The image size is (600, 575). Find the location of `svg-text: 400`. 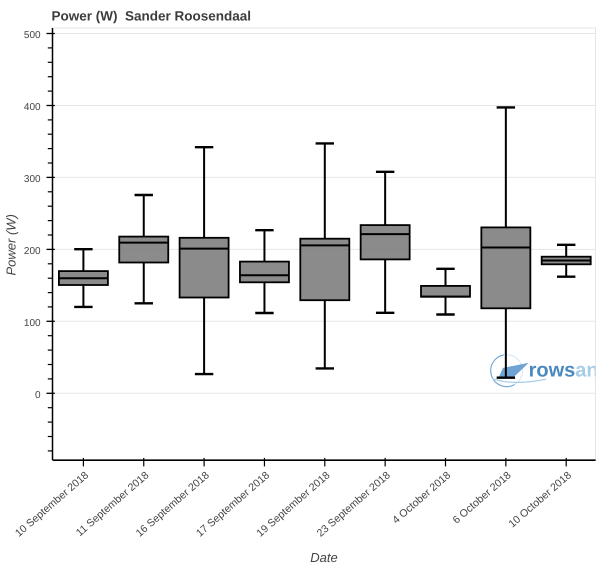

svg-text: 400 is located at coordinates (32, 107).